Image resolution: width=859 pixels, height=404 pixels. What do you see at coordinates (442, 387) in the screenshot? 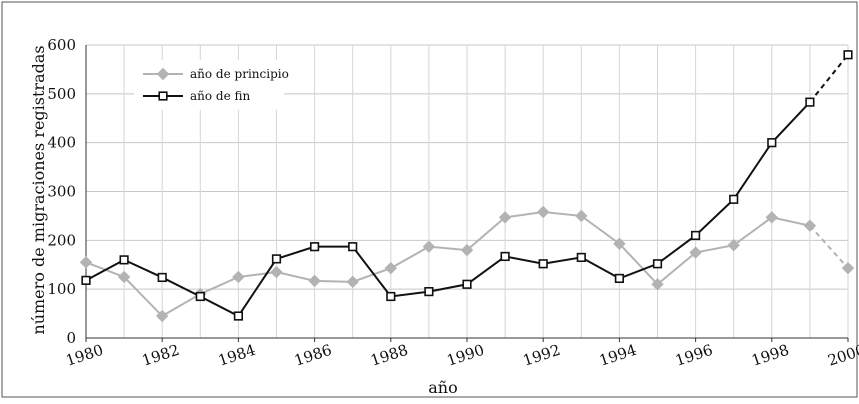
I see `x-axis-label: año` at bounding box center [442, 387].